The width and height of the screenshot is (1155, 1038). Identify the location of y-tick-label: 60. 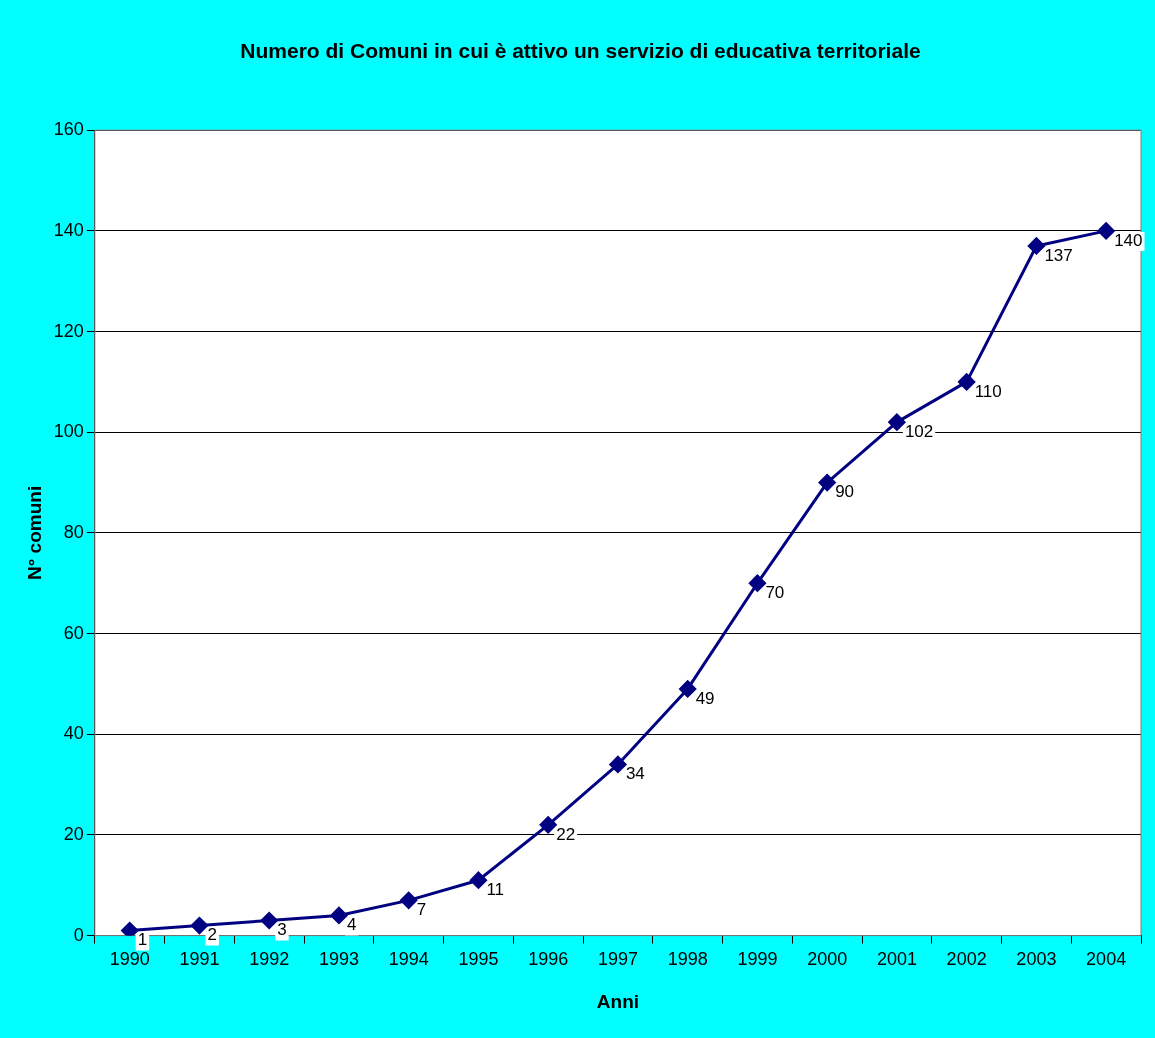
(73, 632).